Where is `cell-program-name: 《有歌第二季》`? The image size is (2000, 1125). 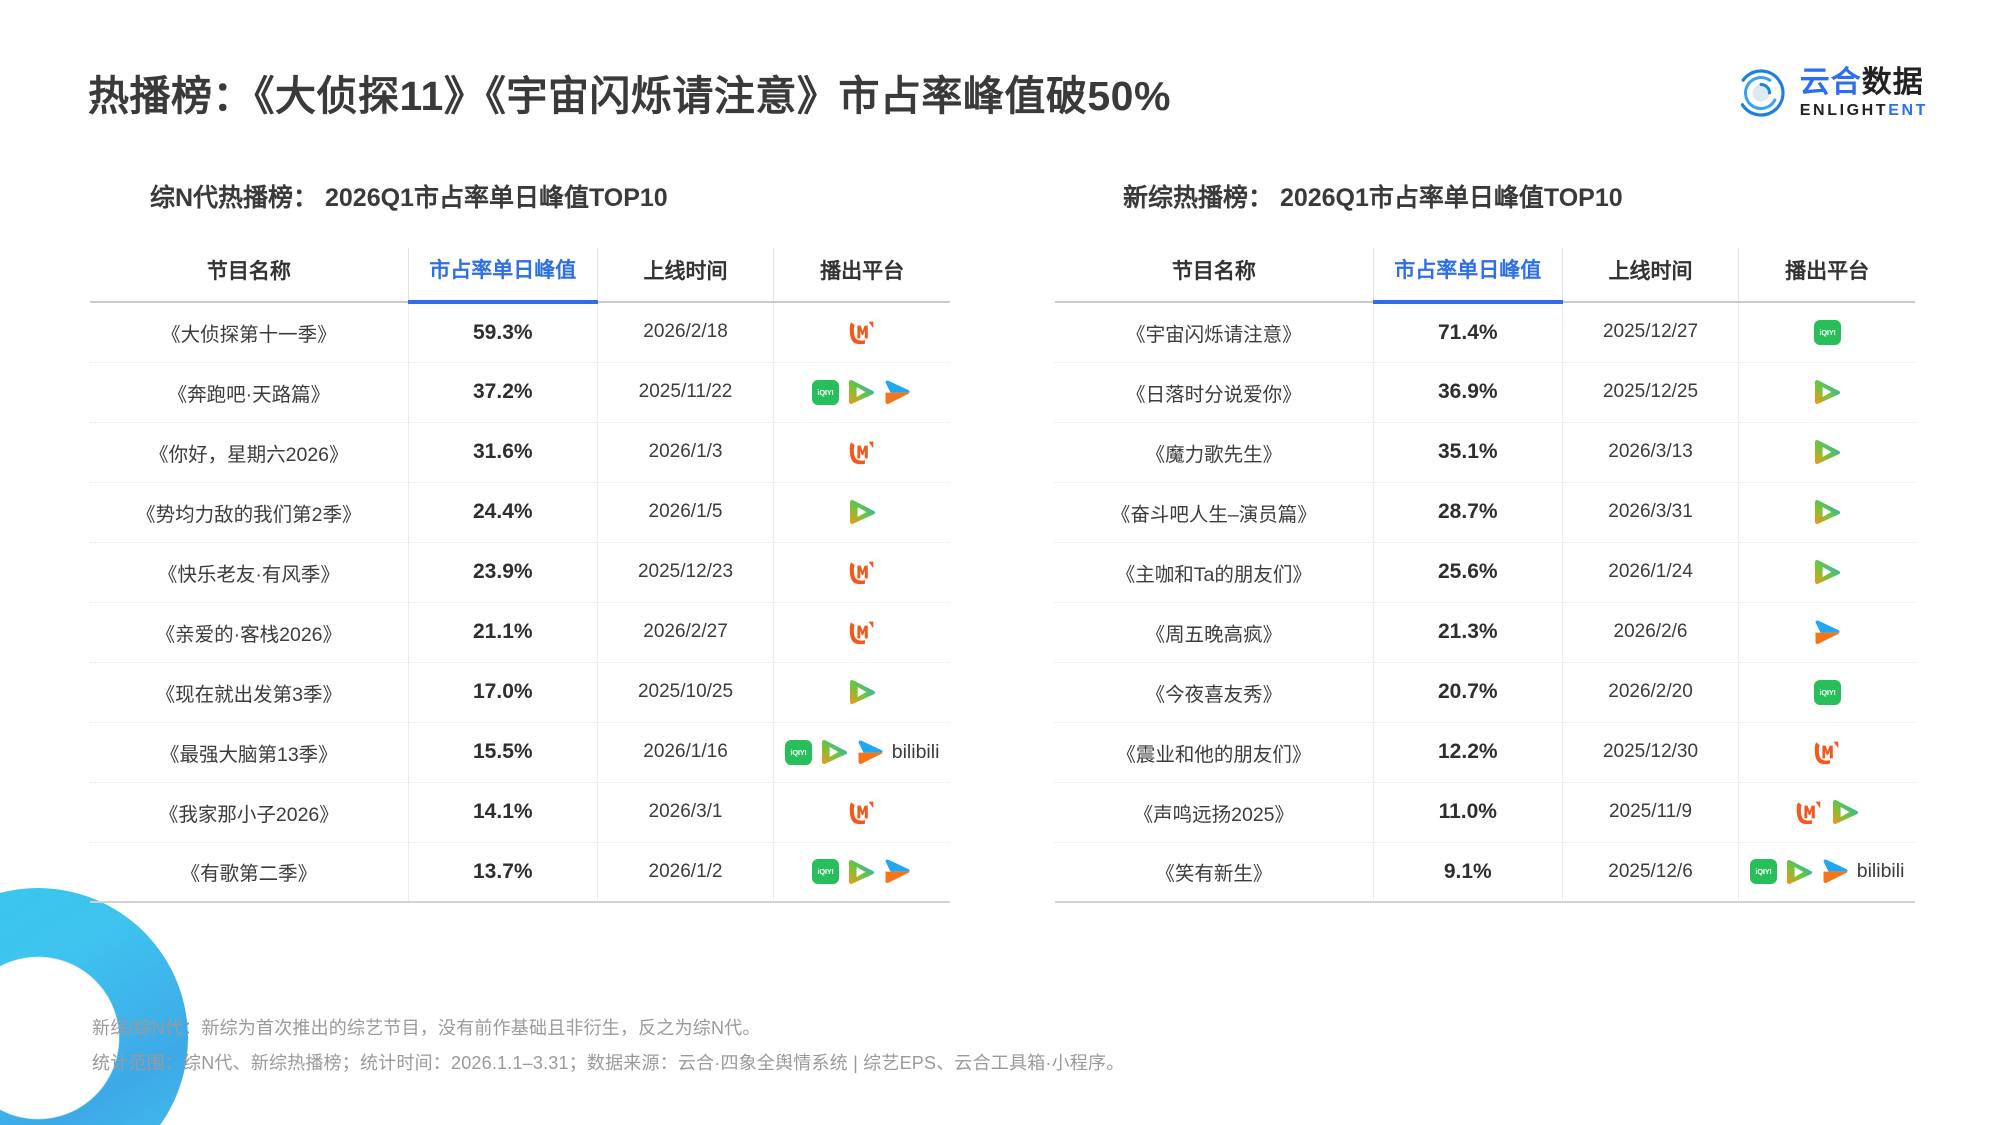 cell-program-name: 《有歌第二季》 is located at coordinates (249, 872).